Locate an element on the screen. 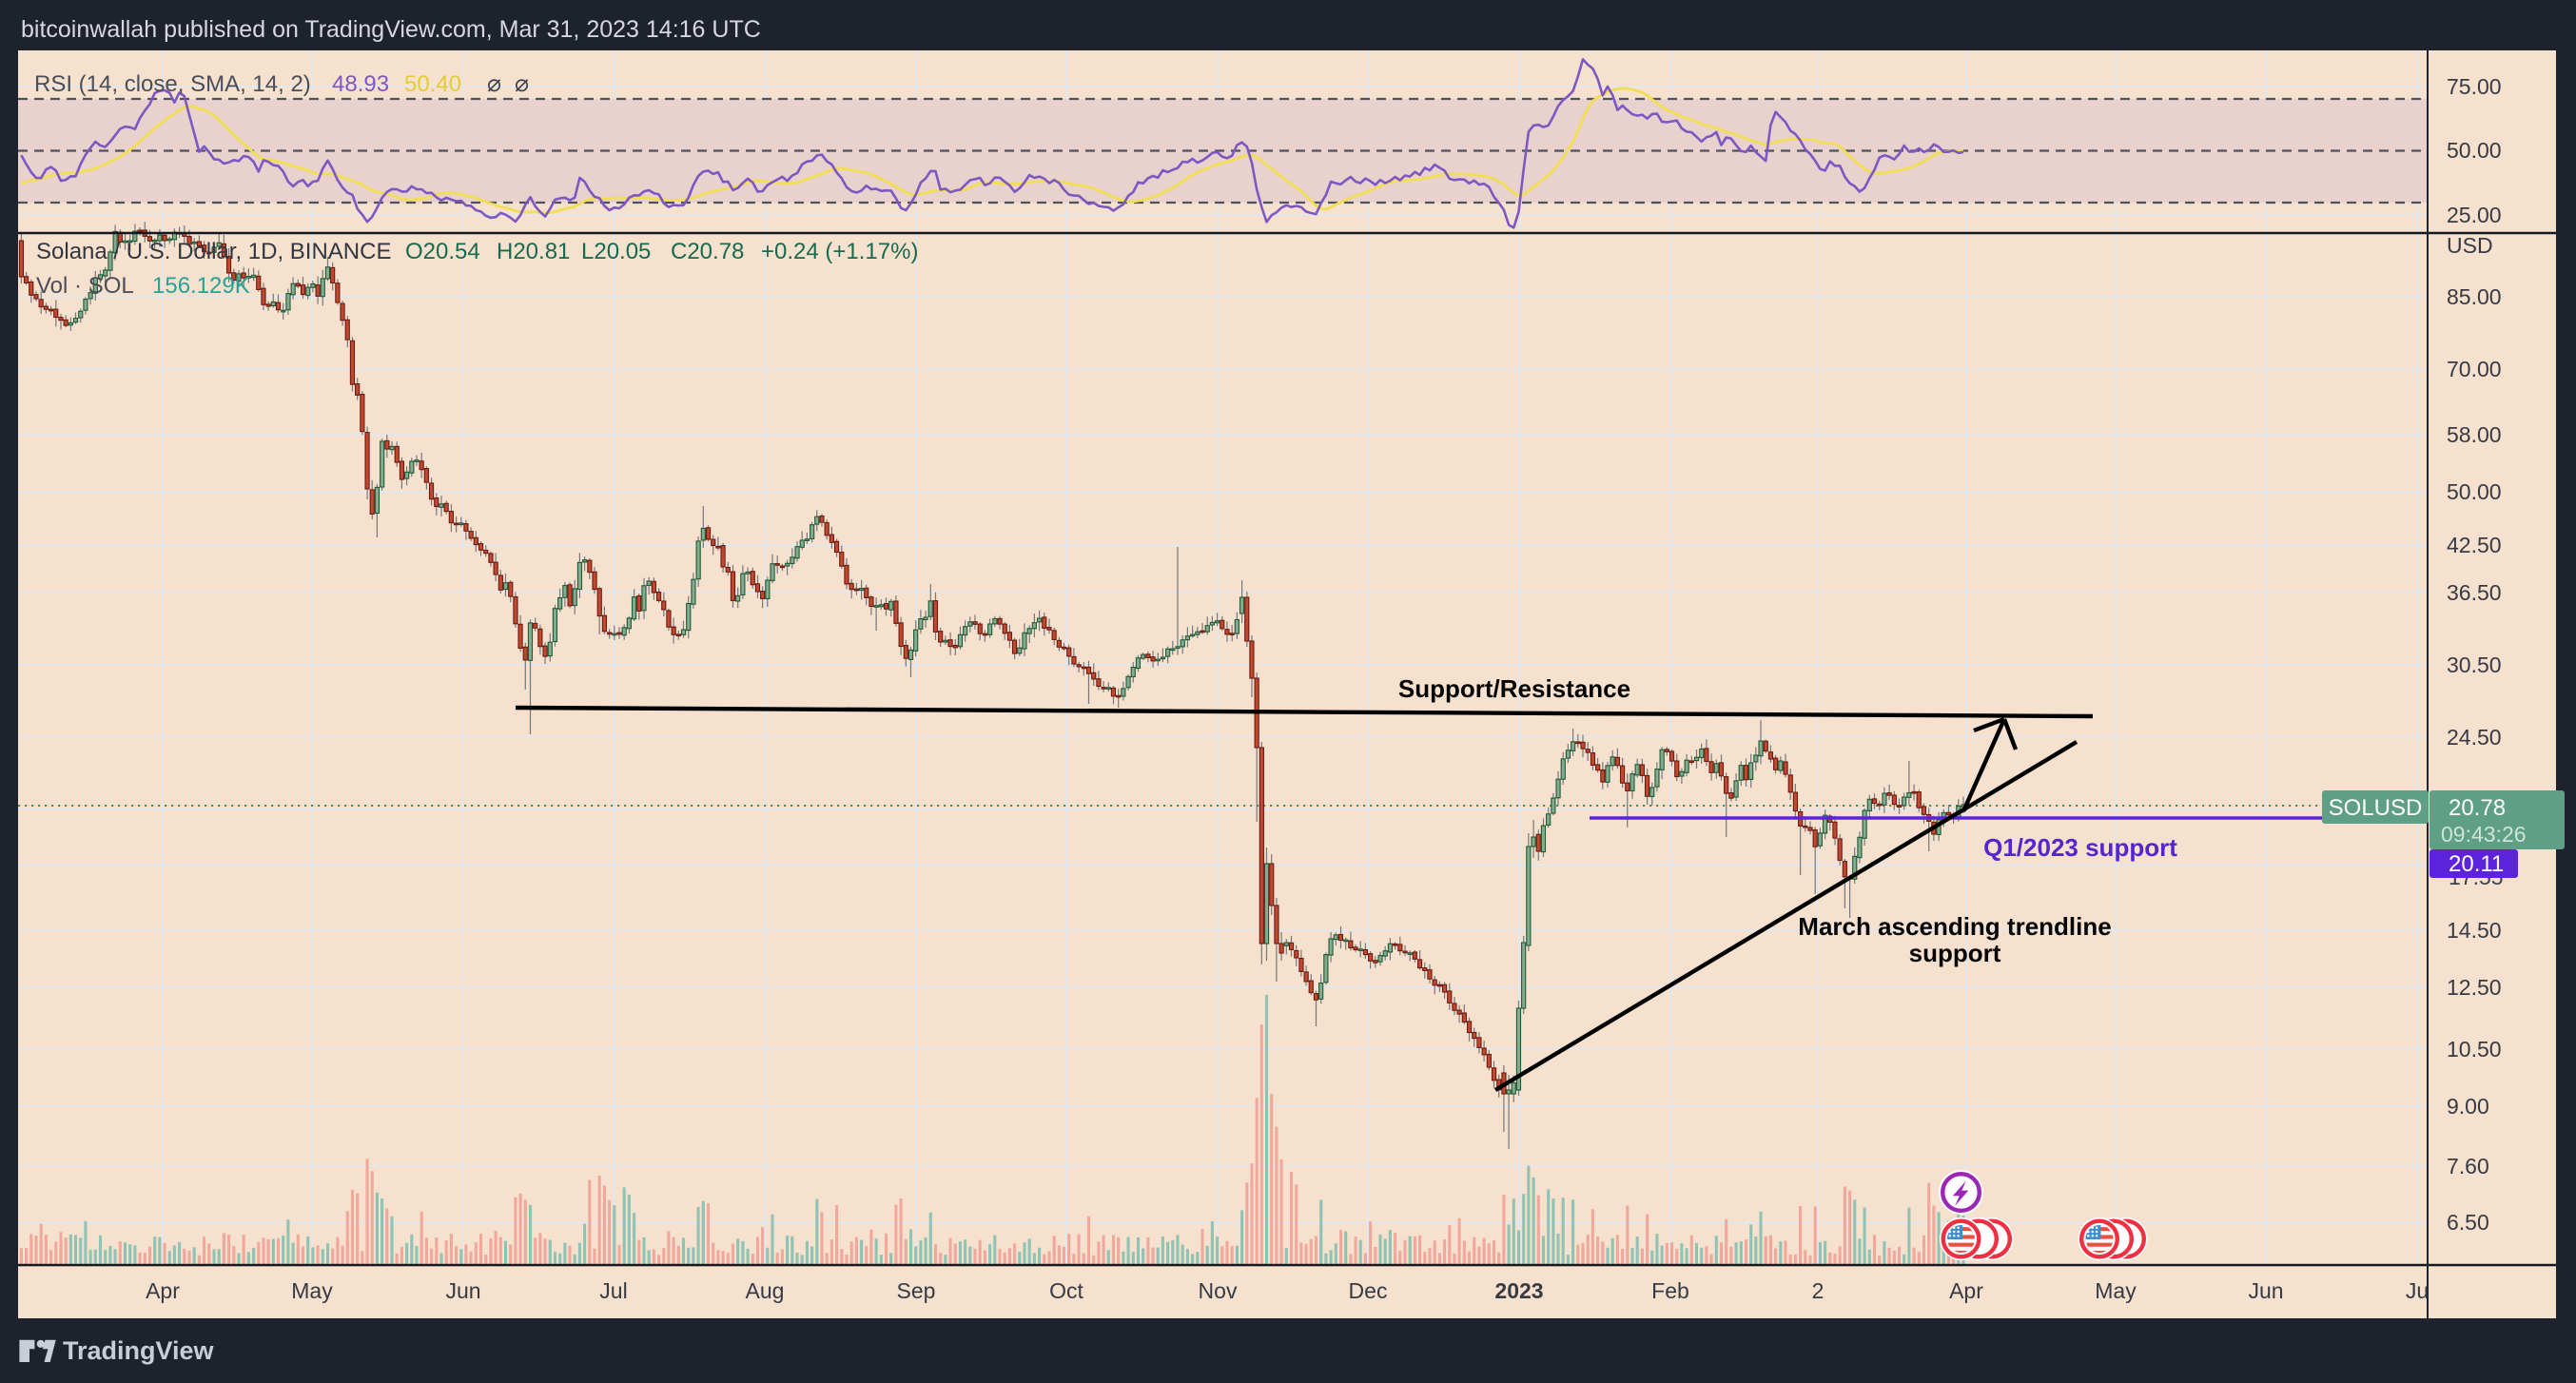 The image size is (2576, 1383). svg-text: Oct is located at coordinates (1066, 1290).